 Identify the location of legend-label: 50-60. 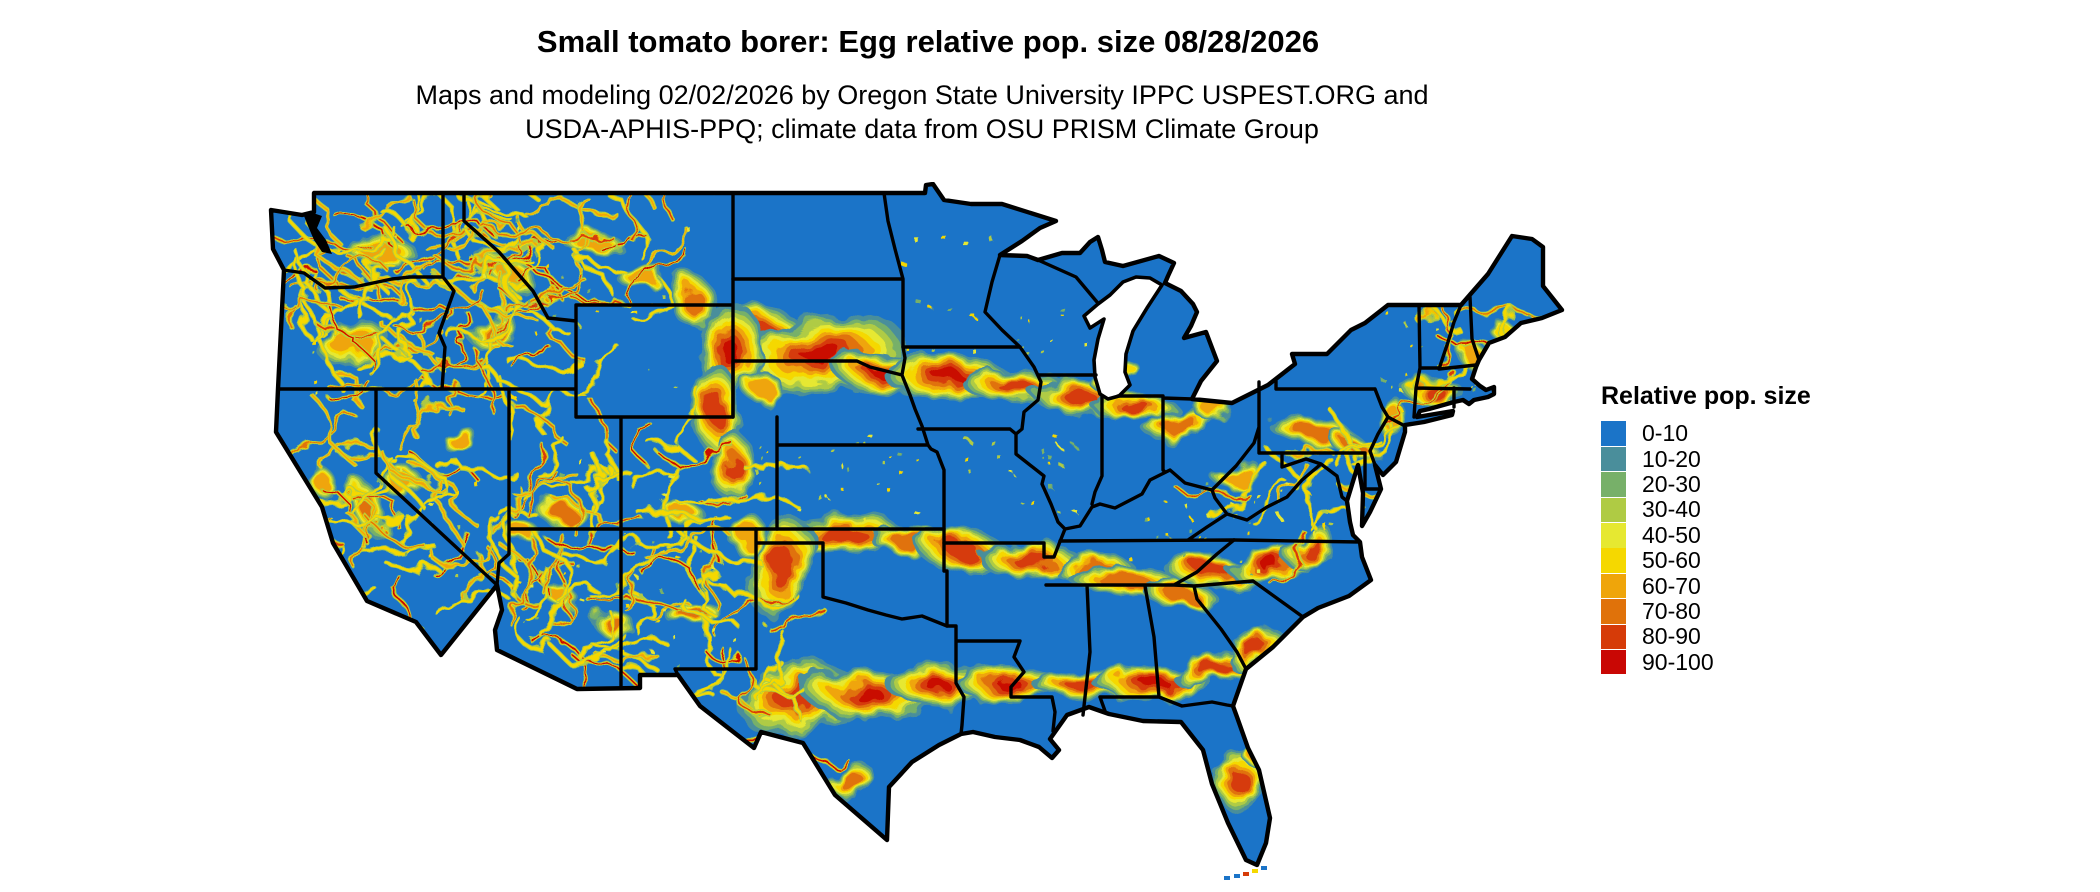
(1671, 560).